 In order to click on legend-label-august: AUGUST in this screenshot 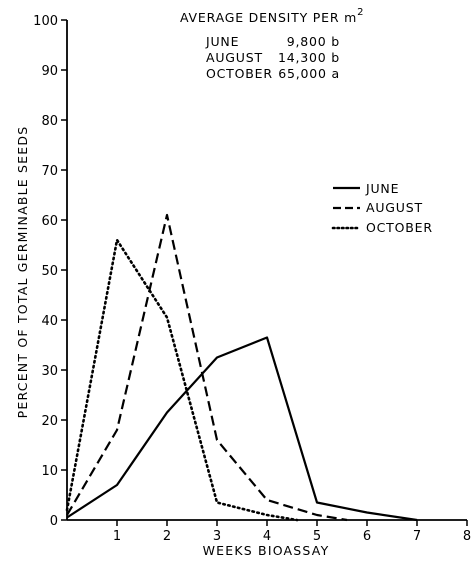, I will do `click(394, 207)`.